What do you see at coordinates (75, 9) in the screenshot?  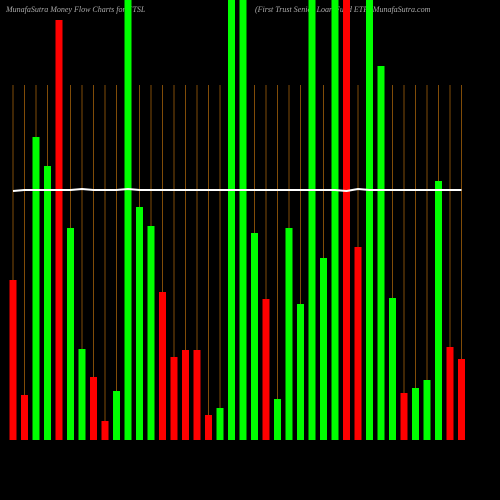 I see `chart-title: MunafaSutra Money Flow Charts for FTSL` at bounding box center [75, 9].